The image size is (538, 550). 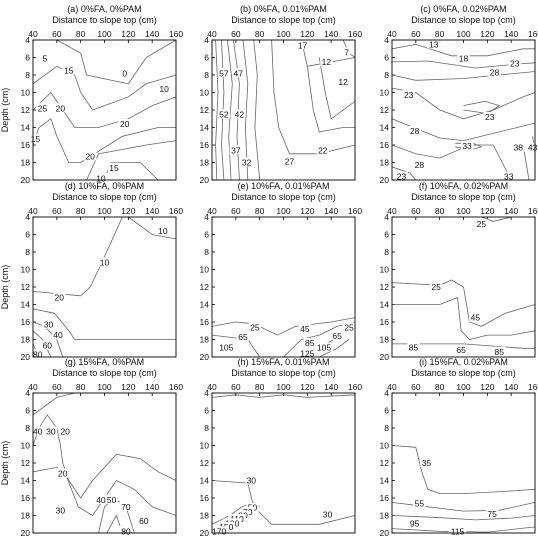 What do you see at coordinates (219, 531) in the screenshot?
I see `contour-label: 170` at bounding box center [219, 531].